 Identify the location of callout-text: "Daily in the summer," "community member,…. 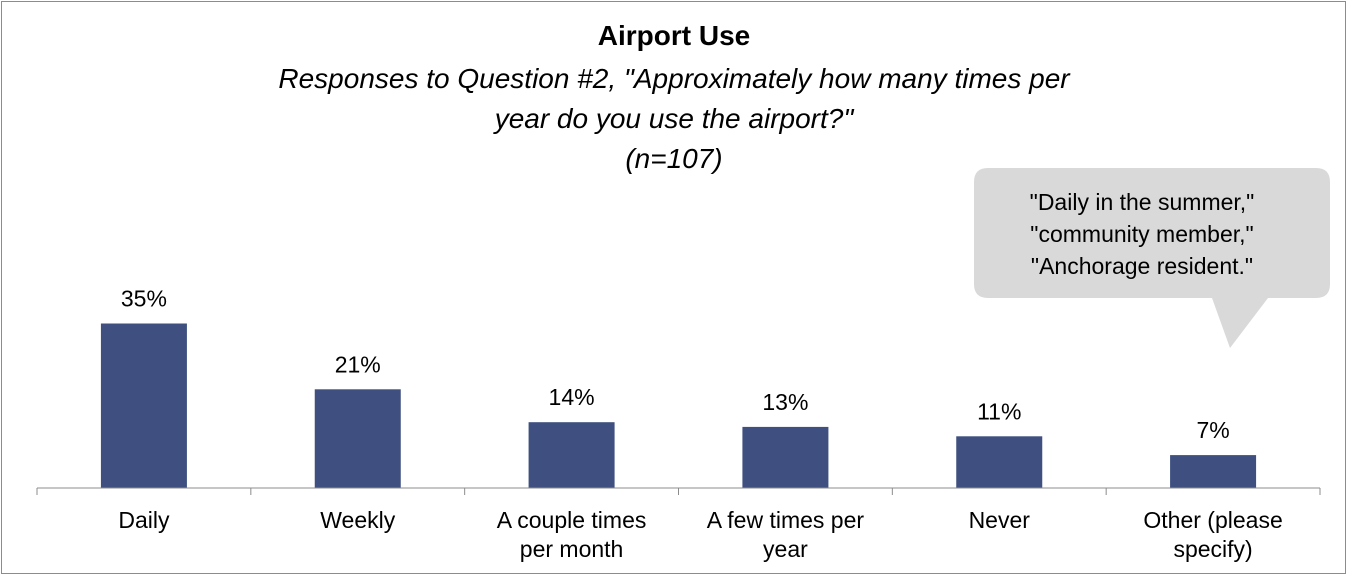
(1142, 234).